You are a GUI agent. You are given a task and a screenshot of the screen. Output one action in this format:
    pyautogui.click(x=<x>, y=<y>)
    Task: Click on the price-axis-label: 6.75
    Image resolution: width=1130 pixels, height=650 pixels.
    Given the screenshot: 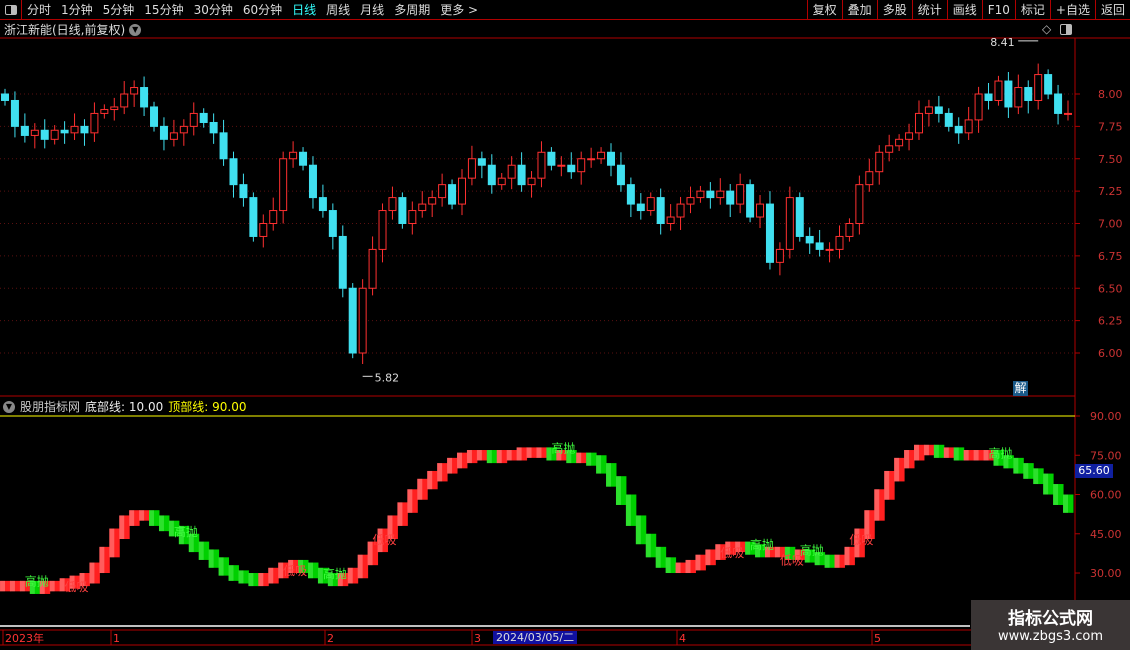 What is the action you would take?
    pyautogui.click(x=1110, y=256)
    